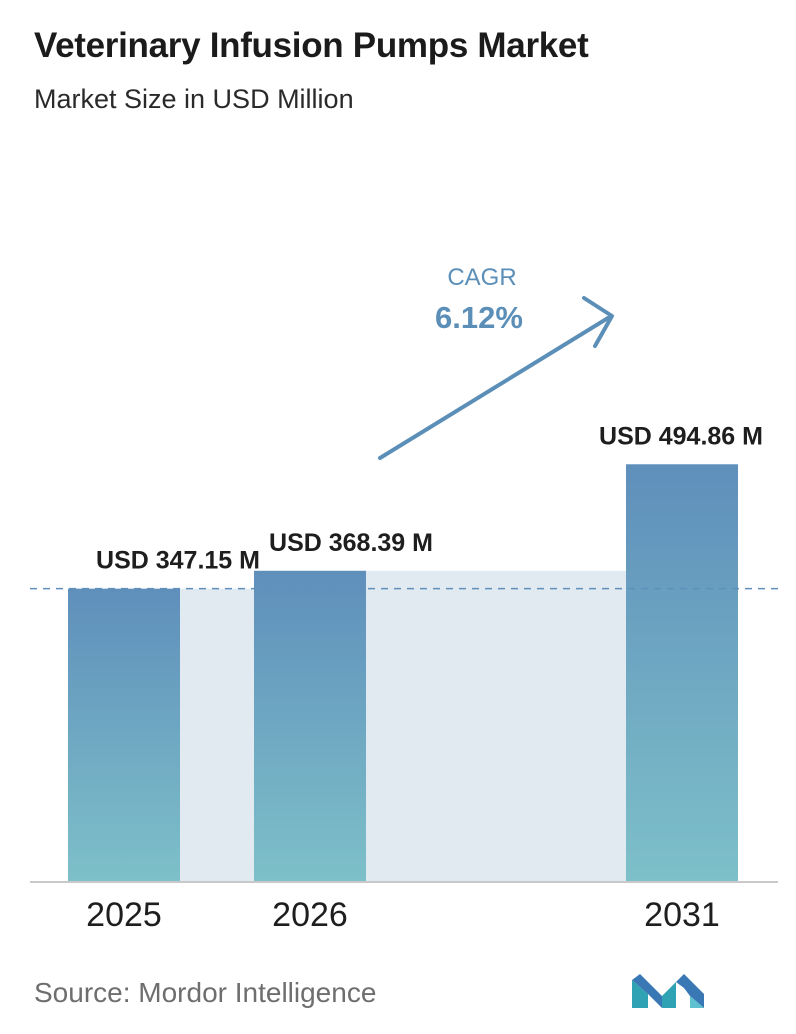 The image size is (796, 1034). I want to click on cagr-arrow-shaft, so click(494, 388).